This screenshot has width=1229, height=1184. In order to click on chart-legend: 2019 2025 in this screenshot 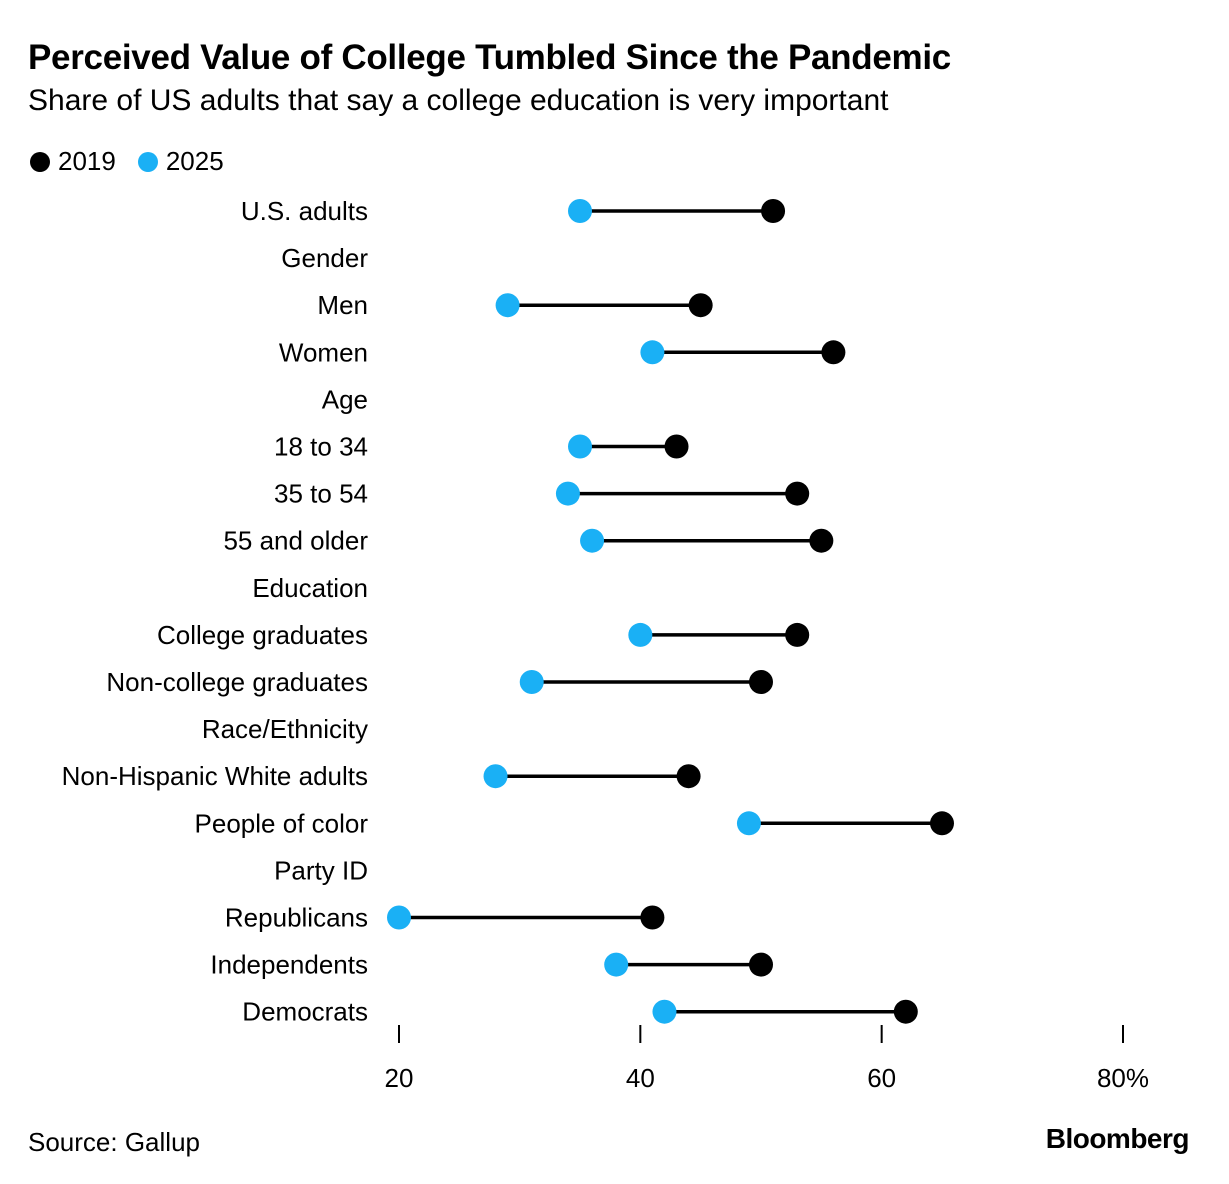, I will do `click(138, 161)`.